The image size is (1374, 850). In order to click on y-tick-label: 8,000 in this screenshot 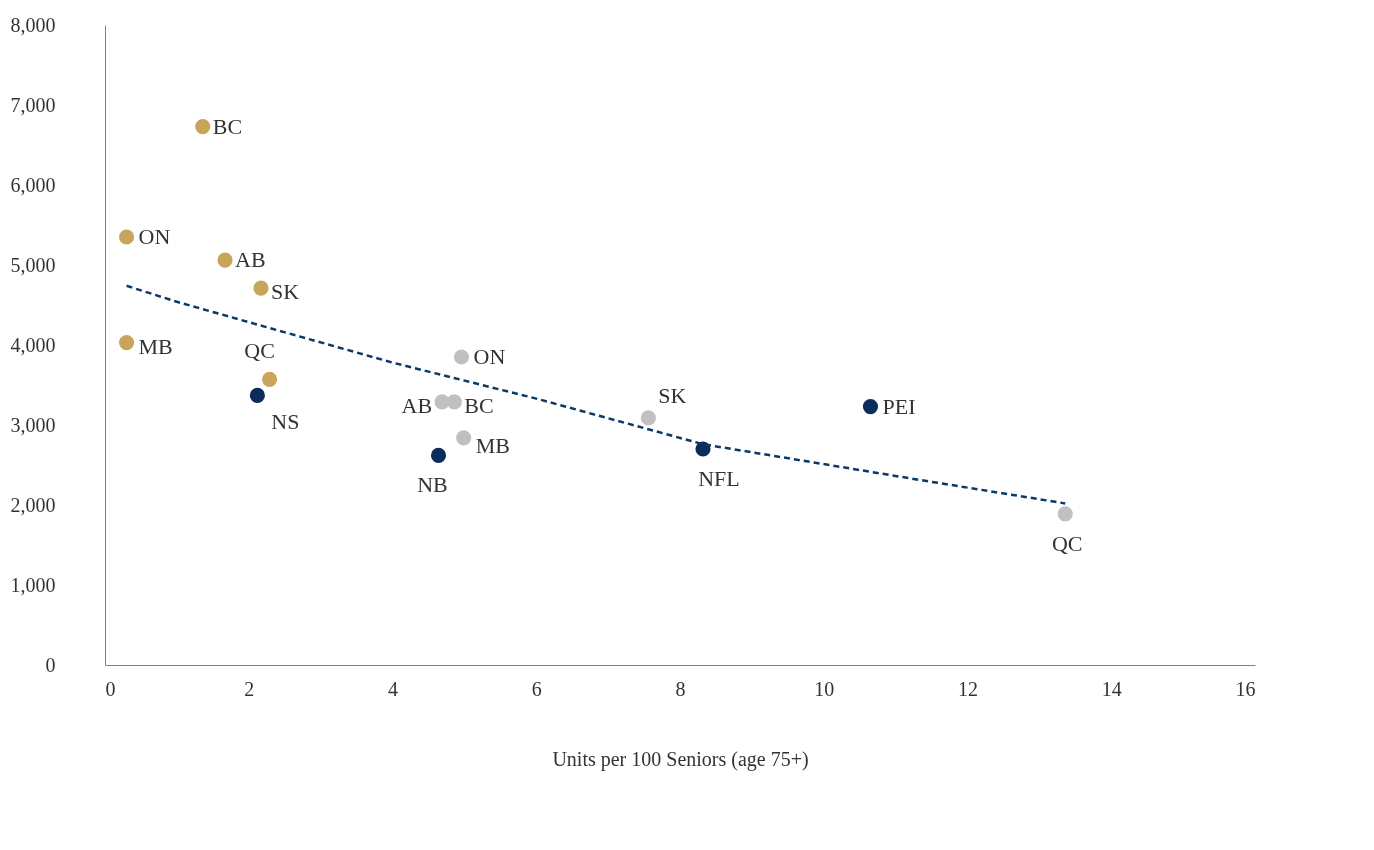, I will do `click(33, 24)`.